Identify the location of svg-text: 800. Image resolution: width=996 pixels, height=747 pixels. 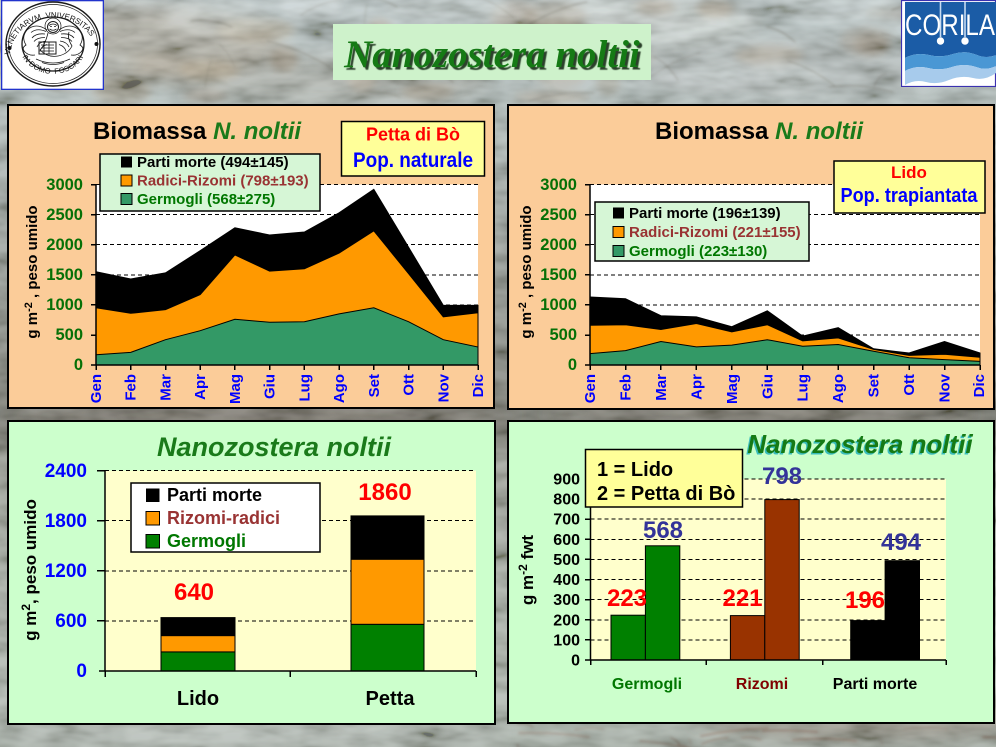
(566, 500).